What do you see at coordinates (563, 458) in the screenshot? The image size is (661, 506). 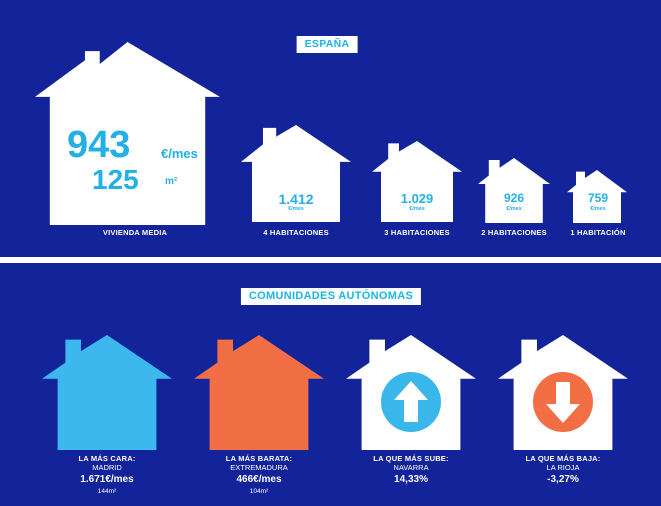 I see `card-4-title: LA QUE MÁS BAJA:` at bounding box center [563, 458].